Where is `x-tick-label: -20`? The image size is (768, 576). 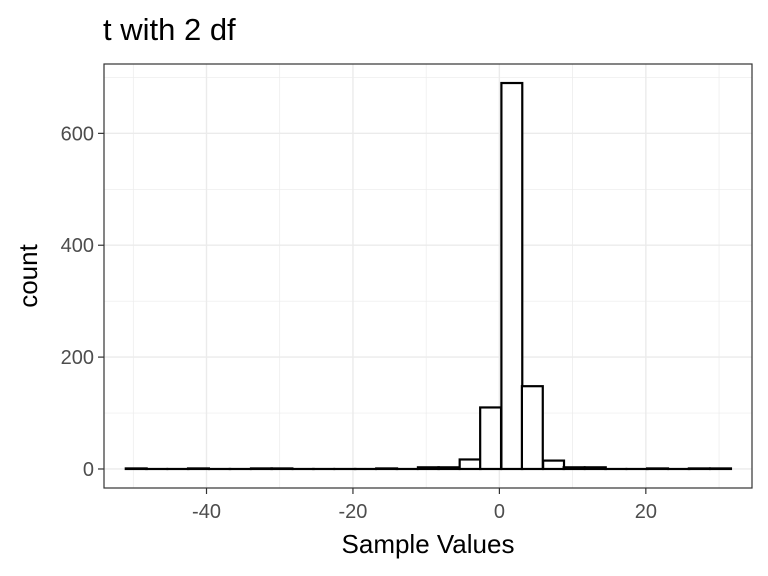 x-tick-label: -20 is located at coordinates (352, 512).